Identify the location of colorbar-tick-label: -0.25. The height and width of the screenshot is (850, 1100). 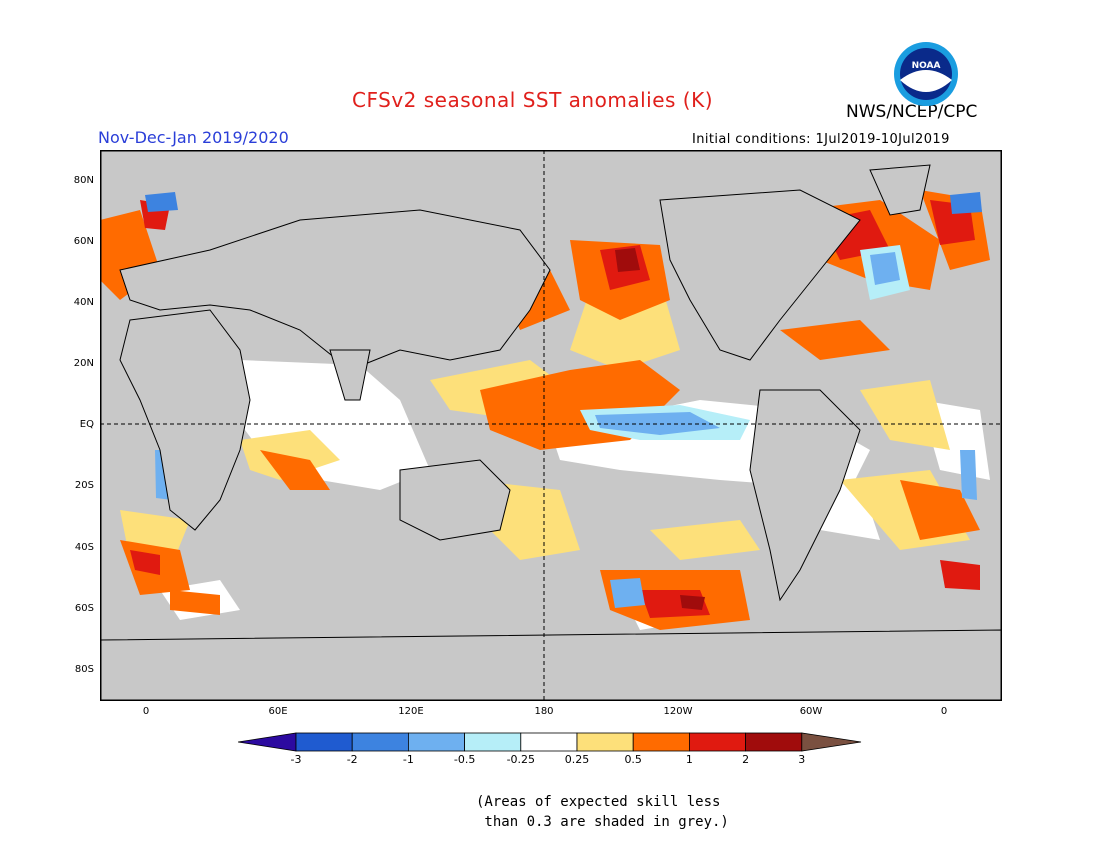
(521, 759).